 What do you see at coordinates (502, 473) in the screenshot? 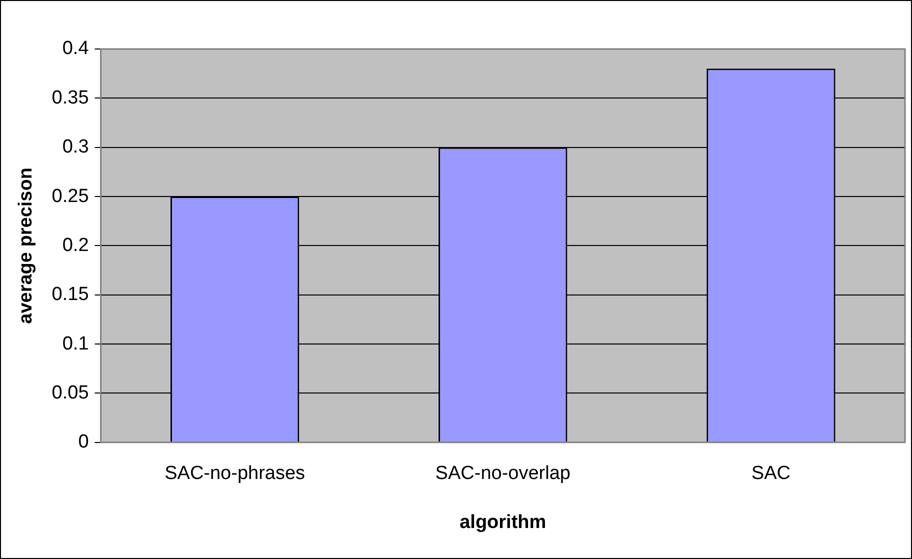
I see `x-tick-label: SAC-no-overlap` at bounding box center [502, 473].